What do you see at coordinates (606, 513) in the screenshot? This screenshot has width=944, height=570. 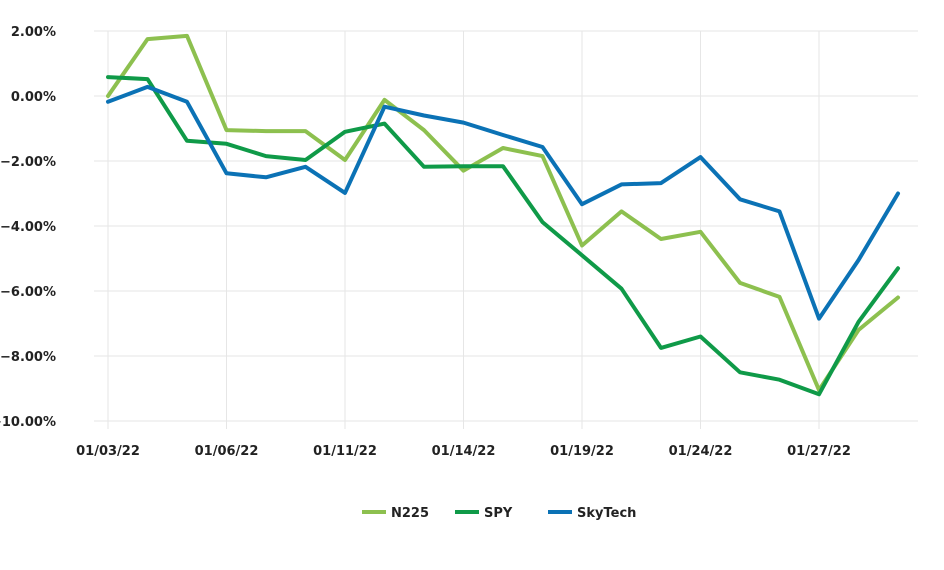 I see `legend-label: SkyTech` at bounding box center [606, 513].